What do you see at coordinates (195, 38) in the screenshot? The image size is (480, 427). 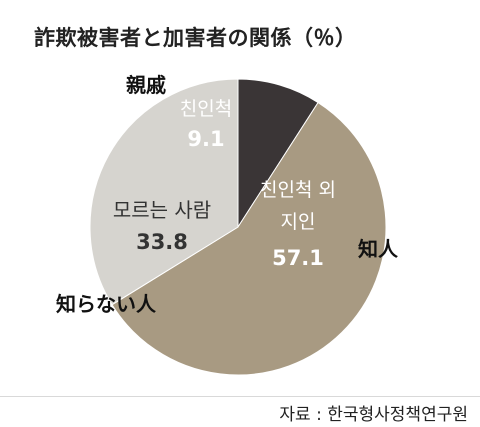 I see `chart-title: 詐欺被害者と加害者の関係（％）` at bounding box center [195, 38].